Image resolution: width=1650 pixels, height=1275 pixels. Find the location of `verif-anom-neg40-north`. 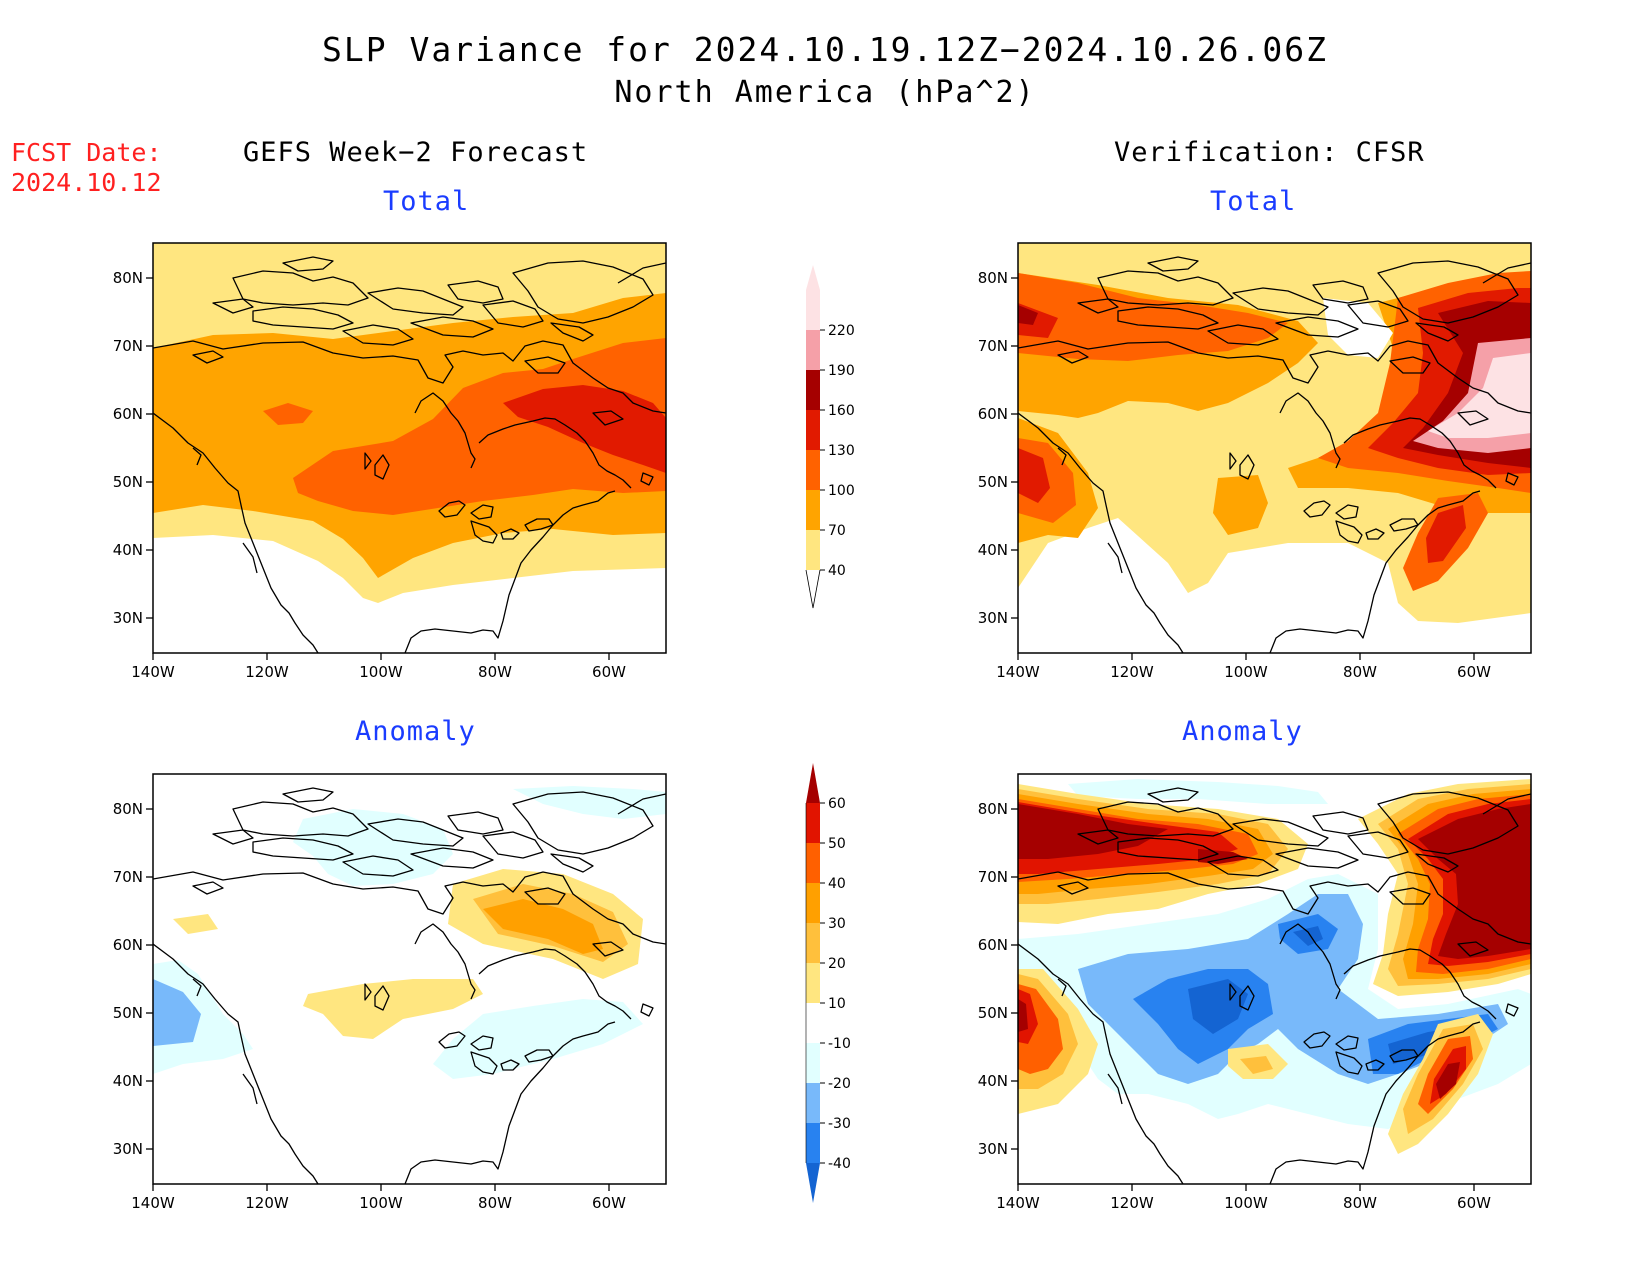

verif-anom-neg40-north is located at coordinates (1308, 936).